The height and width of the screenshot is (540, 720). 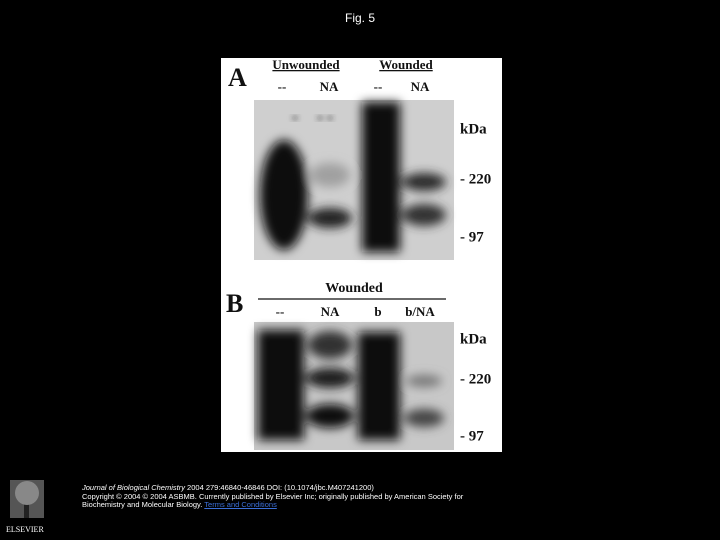 I want to click on slide-title: Fig. 5, so click(x=359, y=18).